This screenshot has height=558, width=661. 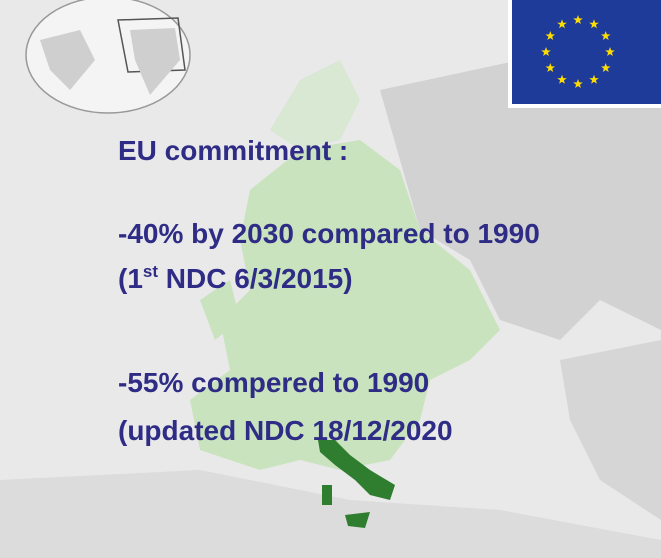 I want to click on sardinia, so click(x=327, y=495).